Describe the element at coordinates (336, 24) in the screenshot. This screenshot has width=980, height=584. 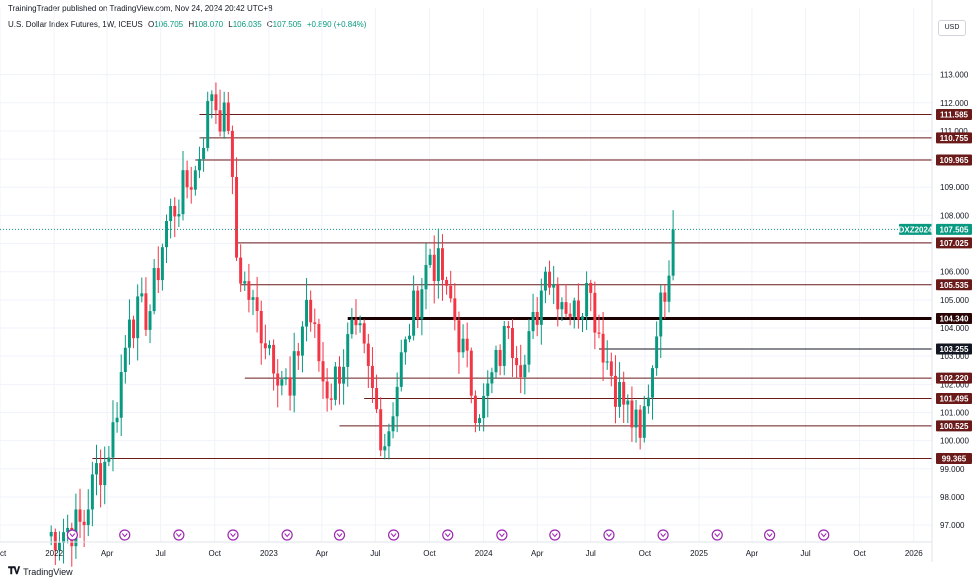
I see `price-change: +0.890 (+0.84%)` at that location.